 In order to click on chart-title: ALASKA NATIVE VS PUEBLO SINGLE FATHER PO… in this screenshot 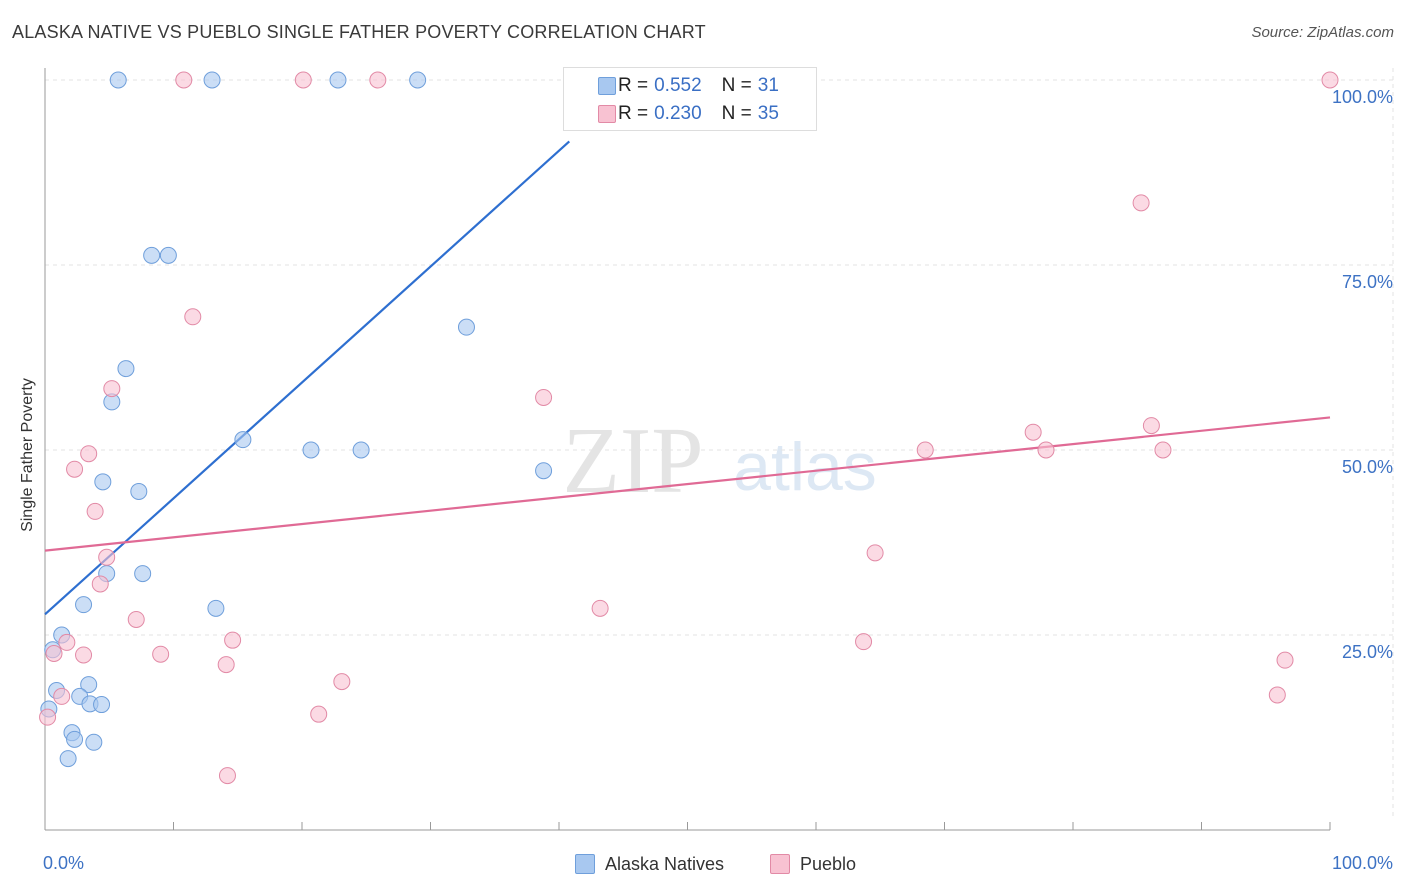, I will do `click(359, 32)`.